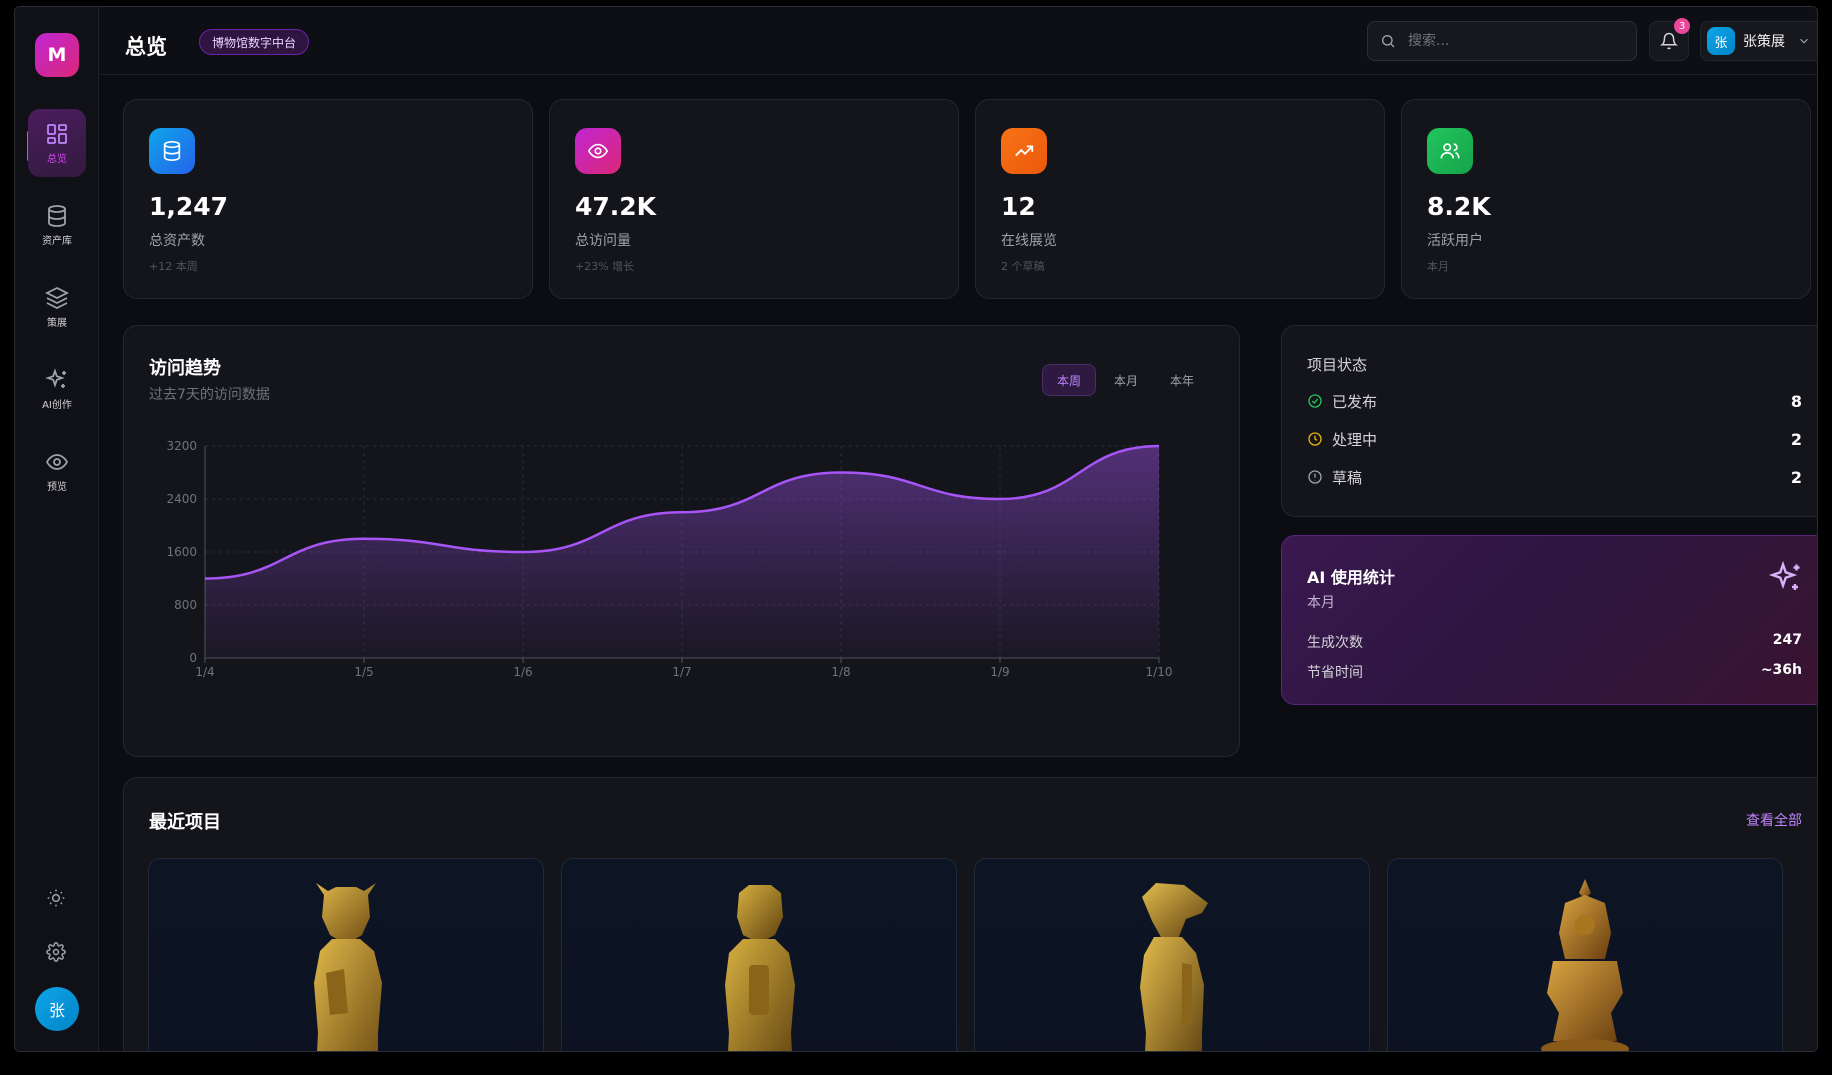  Describe the element at coordinates (1549, 421) in the screenshot. I see `project-status-card: 项目状态 已发布 8 处理中 2 草稿 2` at that location.